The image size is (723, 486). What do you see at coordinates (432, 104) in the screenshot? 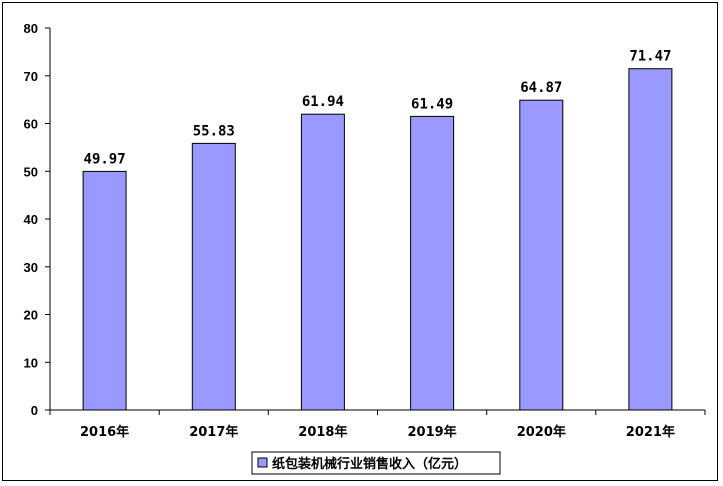
I see `data-label: 61.49` at bounding box center [432, 104].